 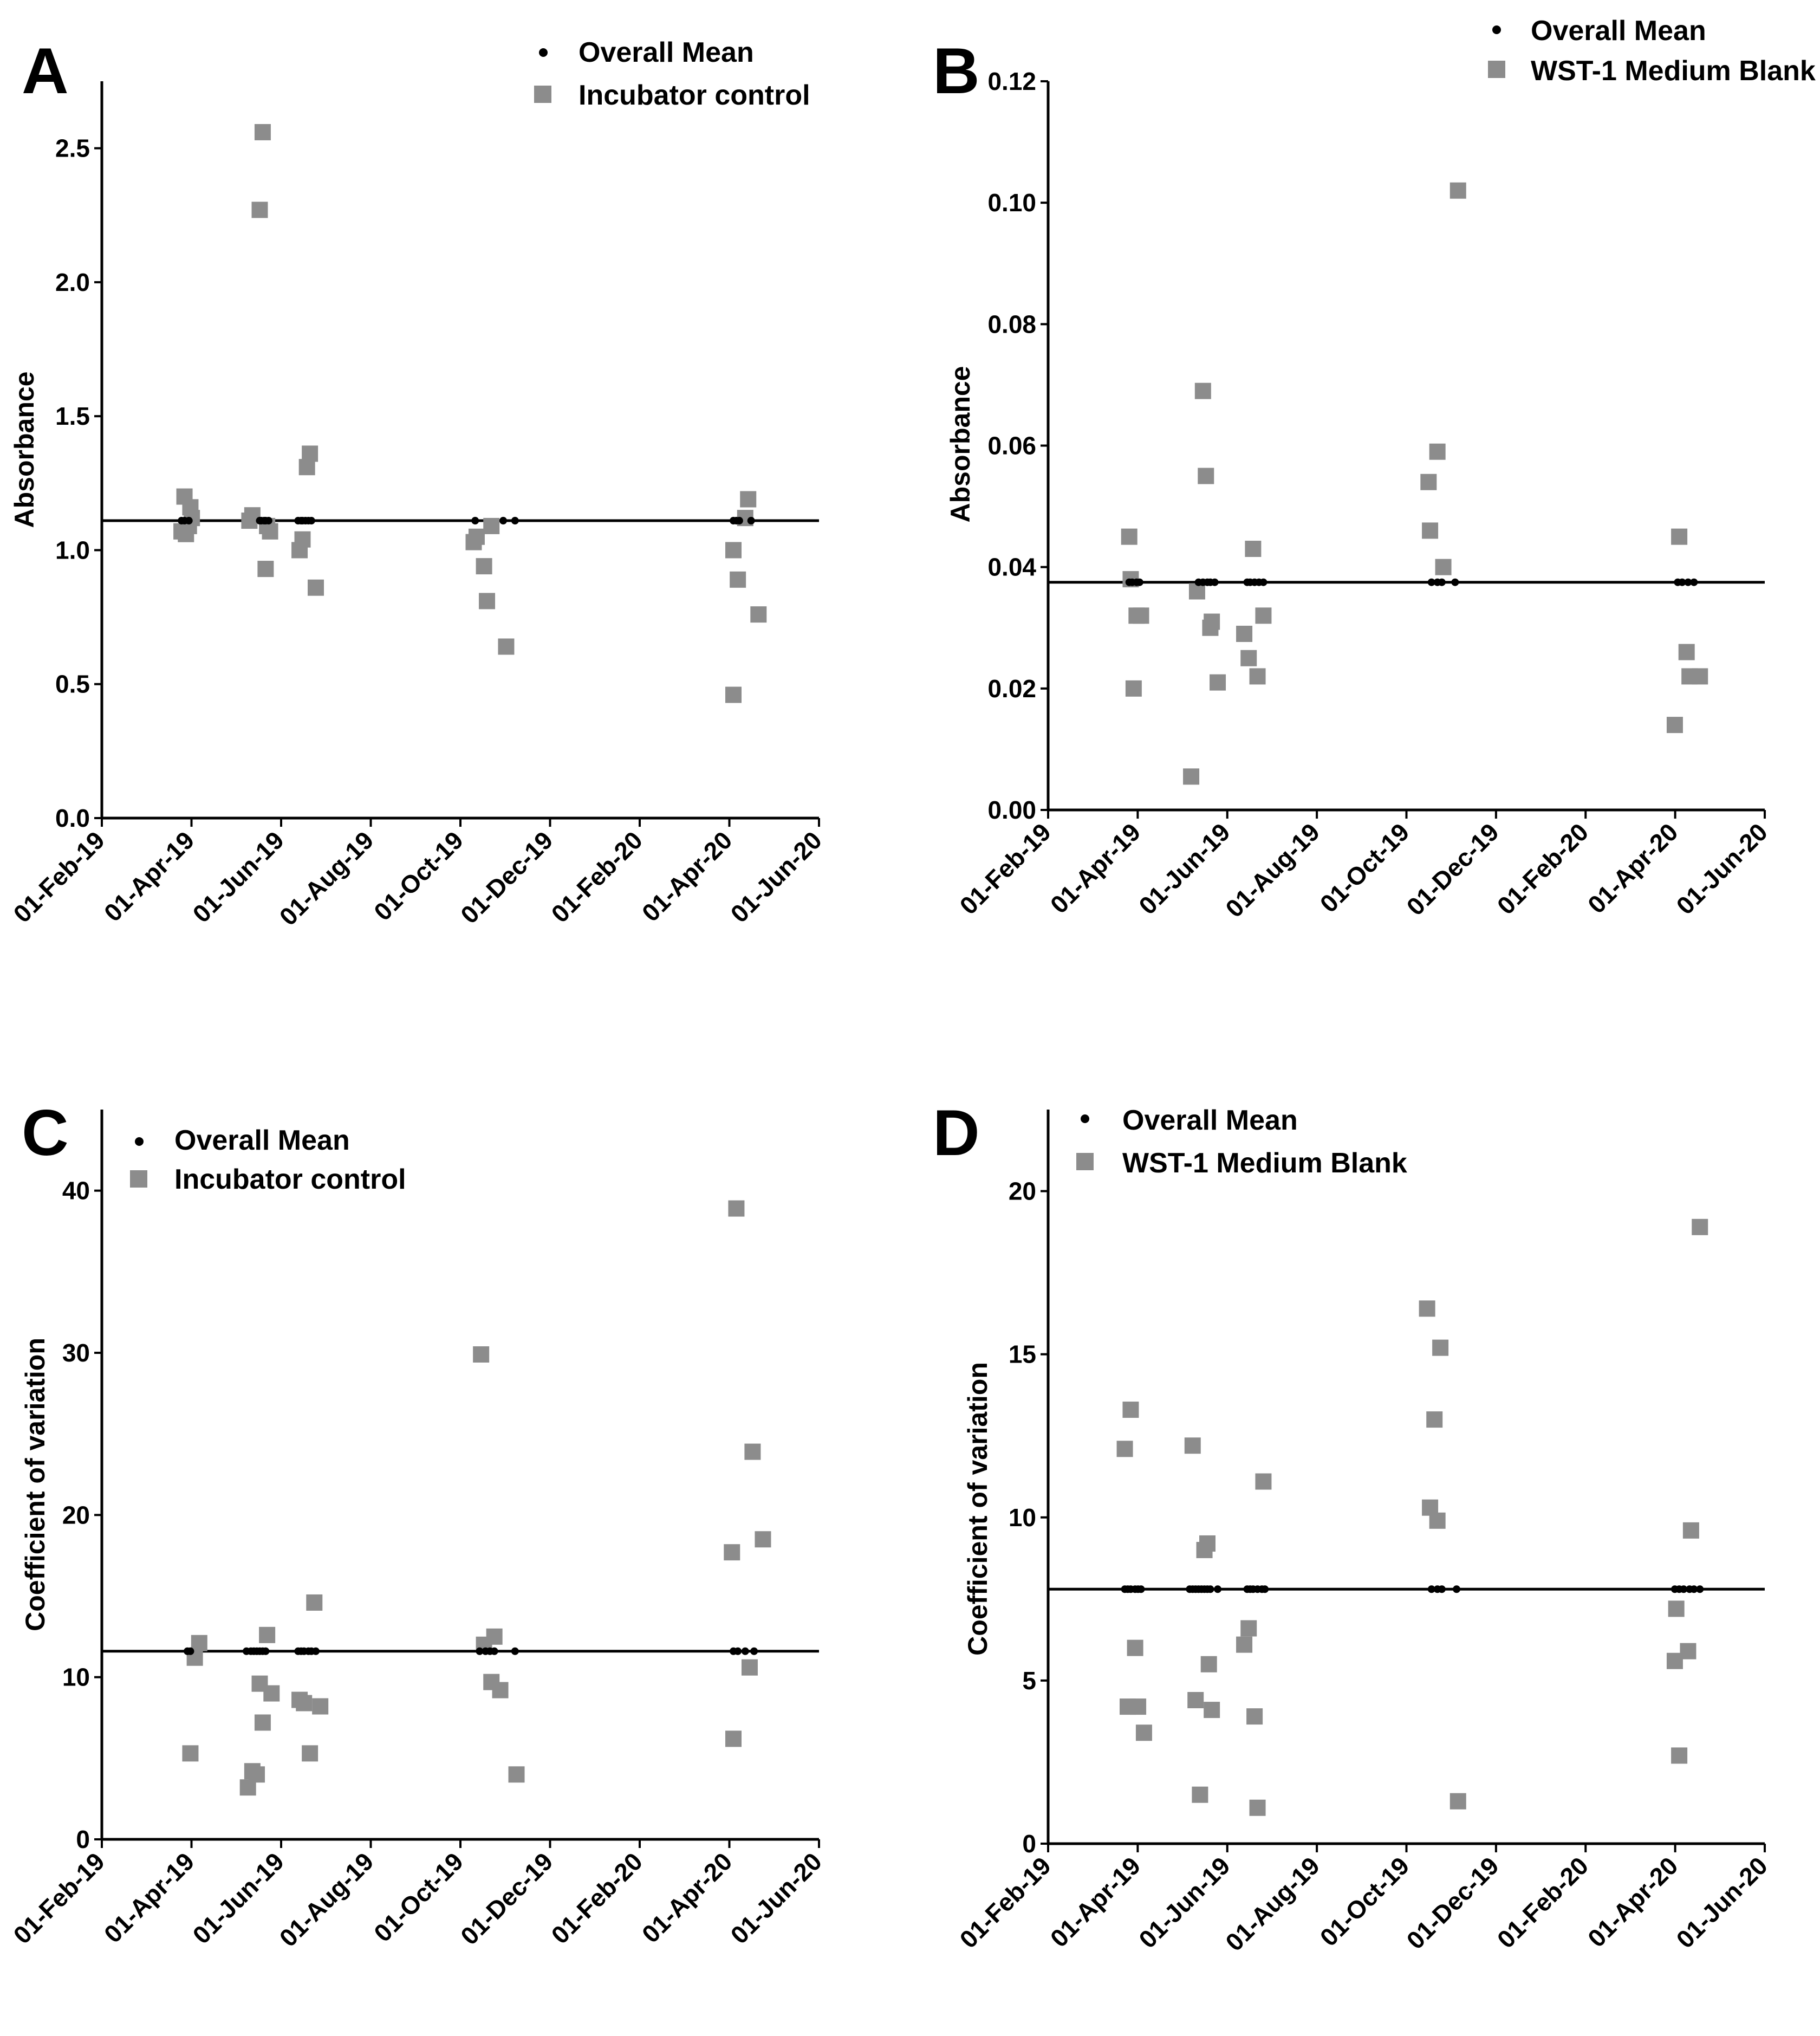 I want to click on legend-mean-marker, so click(x=1496, y=29).